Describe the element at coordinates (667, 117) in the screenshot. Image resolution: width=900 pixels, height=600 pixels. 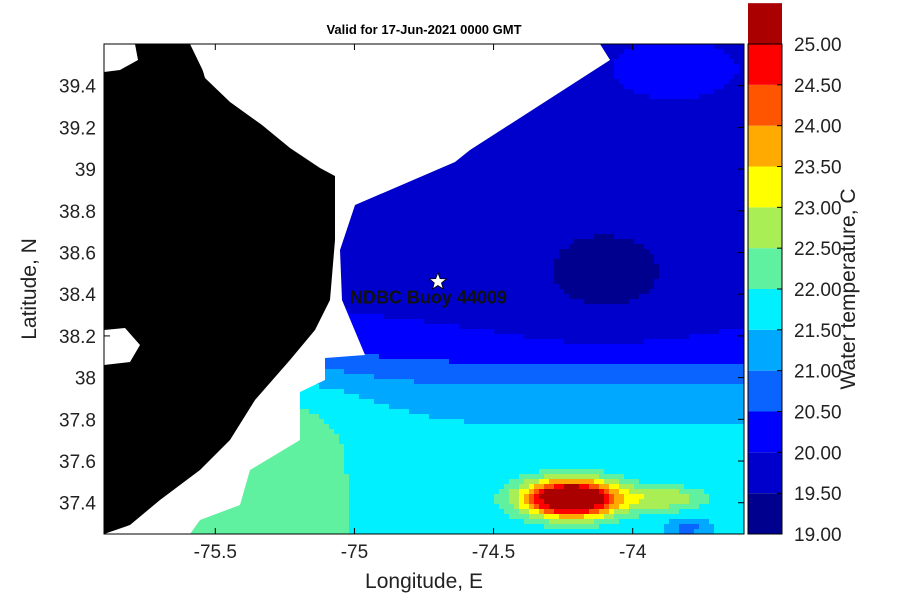
I see `temperature-cell-1904` at that location.